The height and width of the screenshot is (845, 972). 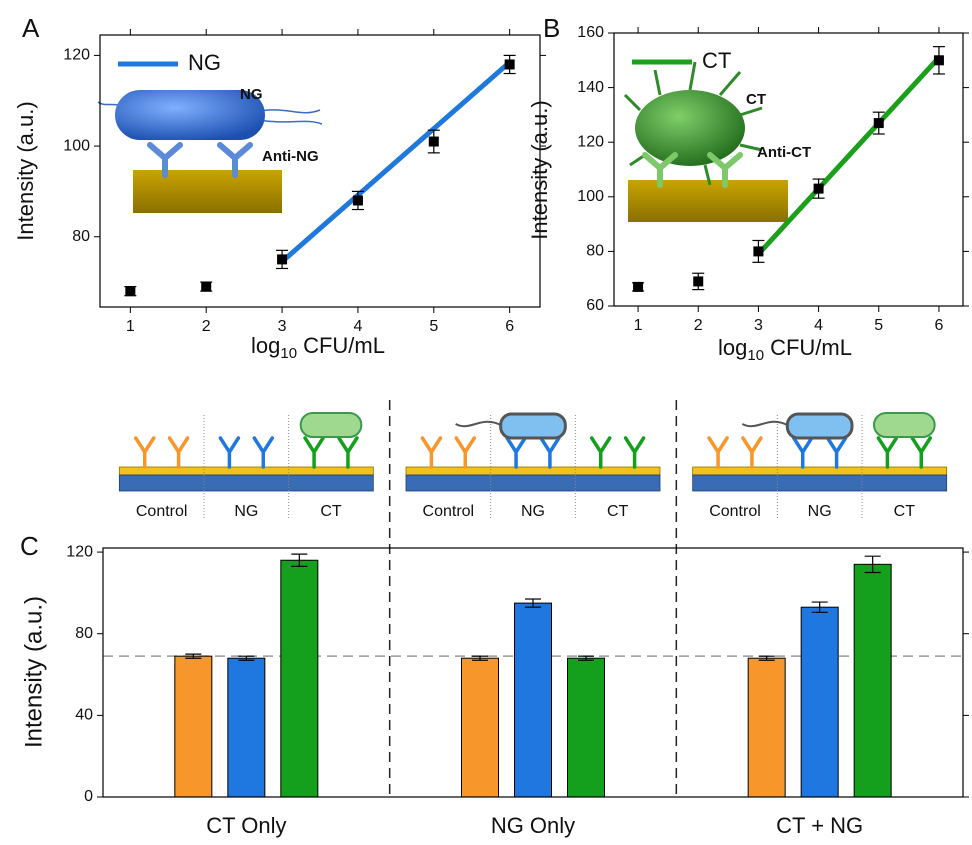 I want to click on y-tick-label: 0, so click(x=88, y=796).